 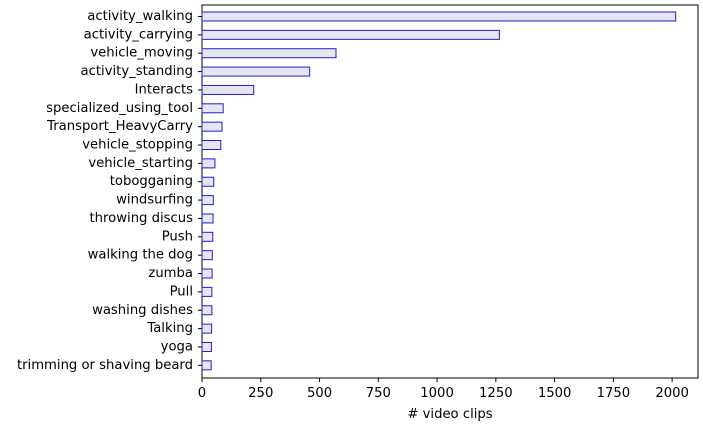 I want to click on x-axis-ticks: 0 250 500 750 1000 1250 1500 1750 2000, so click(x=443, y=389).